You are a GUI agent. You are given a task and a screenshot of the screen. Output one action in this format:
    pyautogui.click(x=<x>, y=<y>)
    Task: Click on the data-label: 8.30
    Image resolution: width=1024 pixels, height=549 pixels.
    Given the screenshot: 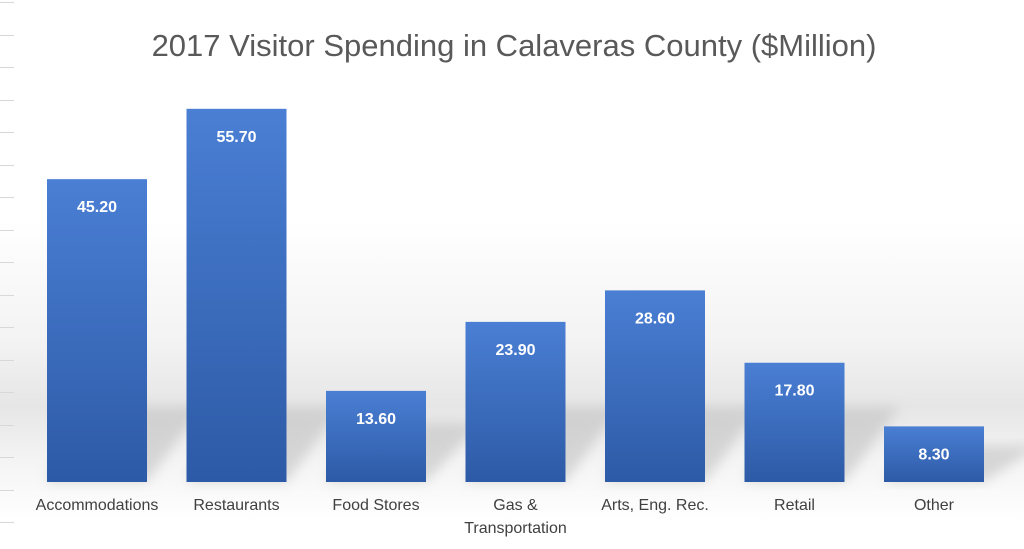 What is the action you would take?
    pyautogui.click(x=933, y=454)
    